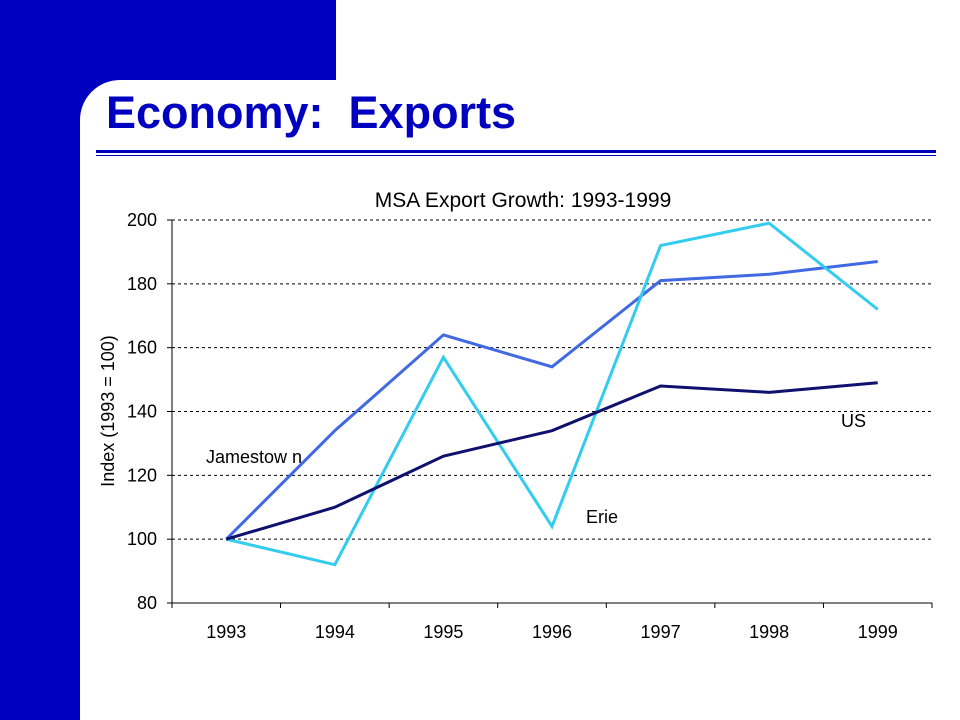 The image size is (960, 720). I want to click on series-labels: Jamestow n Erie US, so click(536, 469).